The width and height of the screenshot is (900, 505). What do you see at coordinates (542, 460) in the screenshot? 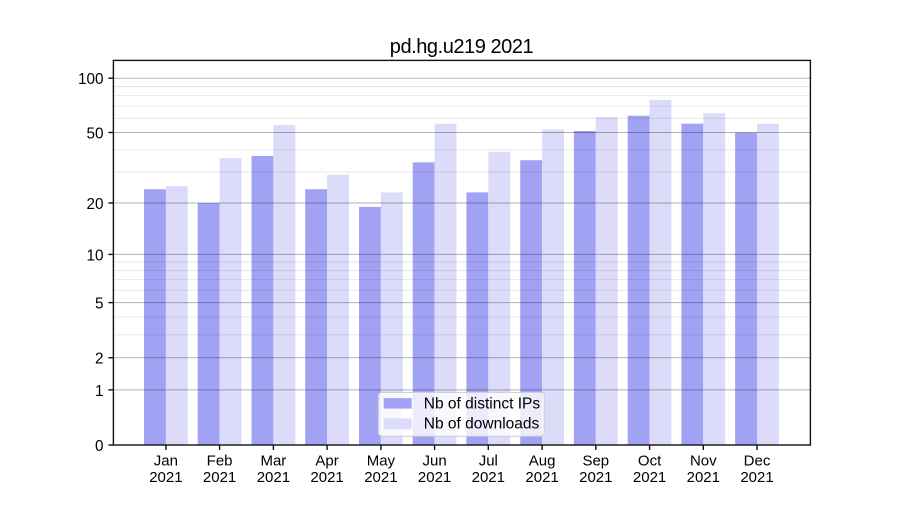
I see `svg-text: Aug` at bounding box center [542, 460].